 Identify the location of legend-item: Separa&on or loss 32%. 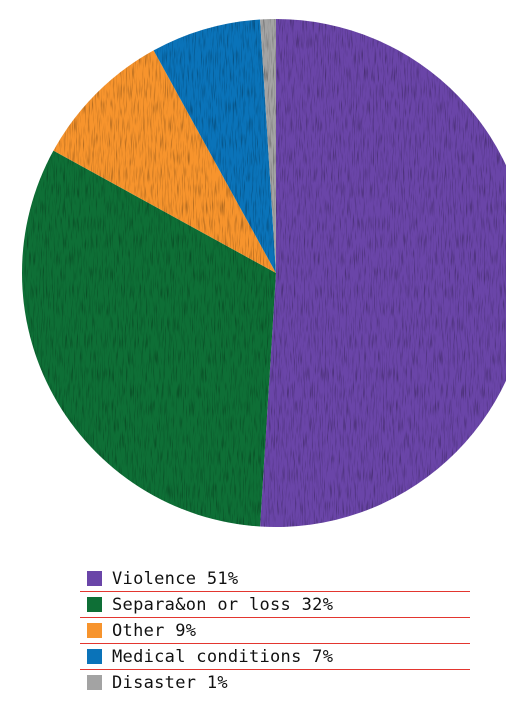
(275, 605).